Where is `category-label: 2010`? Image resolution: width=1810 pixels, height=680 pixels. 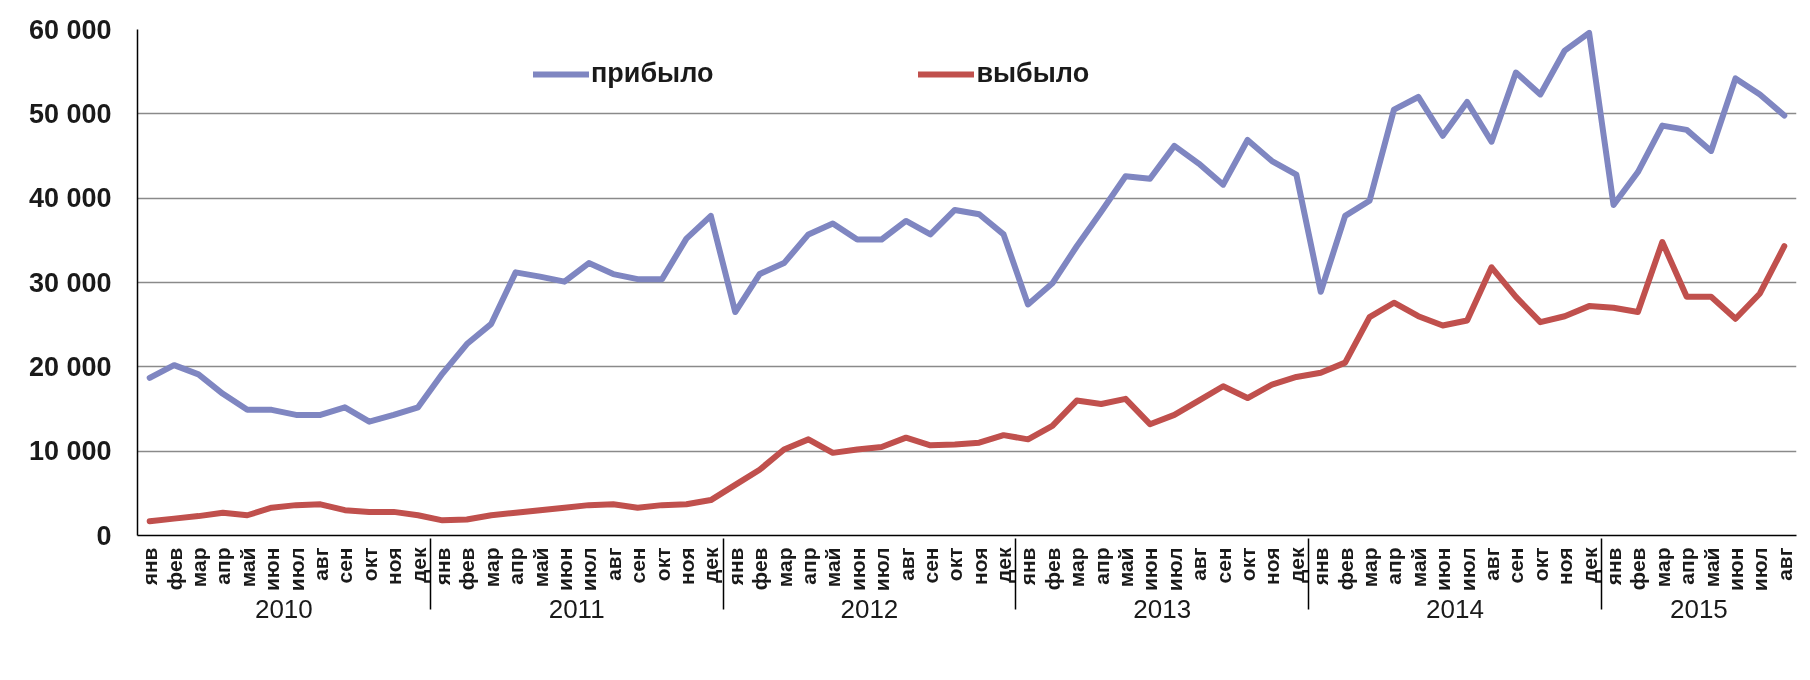
category-label: 2010 is located at coordinates (283, 609).